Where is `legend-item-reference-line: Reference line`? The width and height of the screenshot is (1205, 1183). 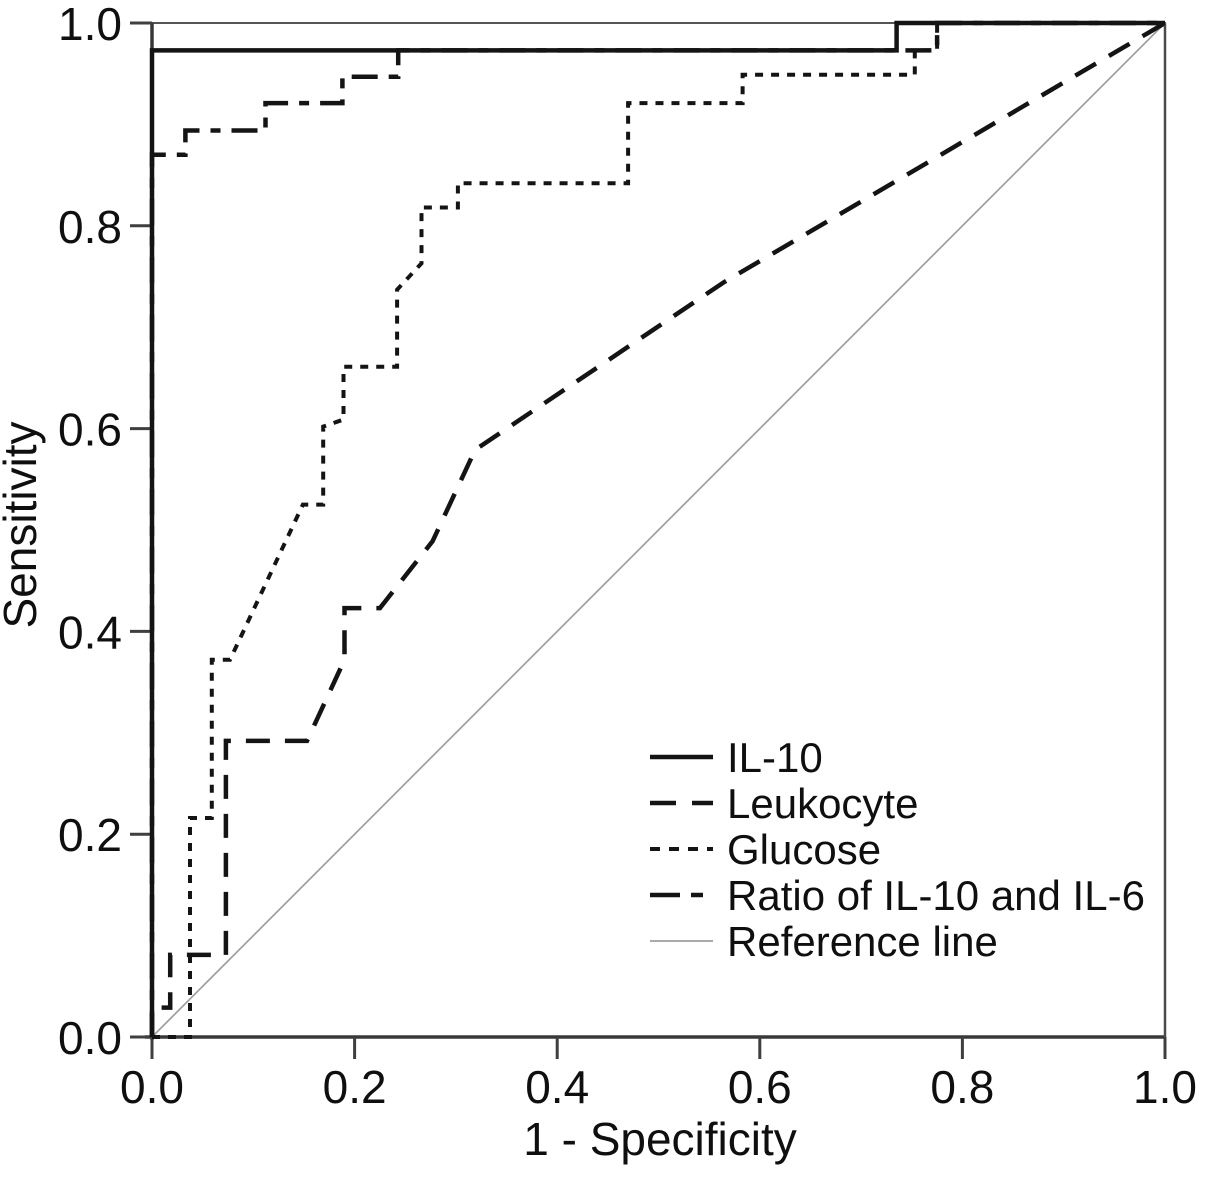
legend-item-reference-line: Reference line is located at coordinates (824, 941).